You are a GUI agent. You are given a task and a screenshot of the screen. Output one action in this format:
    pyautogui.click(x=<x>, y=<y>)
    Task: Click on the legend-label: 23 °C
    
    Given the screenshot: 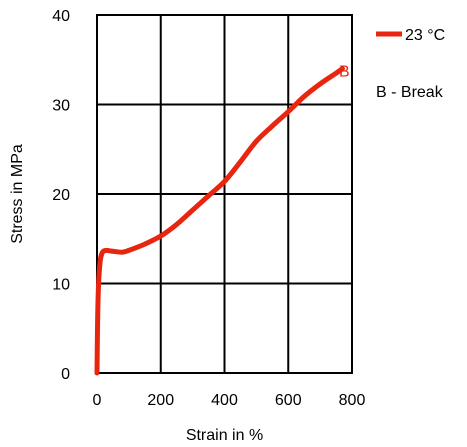 What is the action you would take?
    pyautogui.click(x=425, y=35)
    